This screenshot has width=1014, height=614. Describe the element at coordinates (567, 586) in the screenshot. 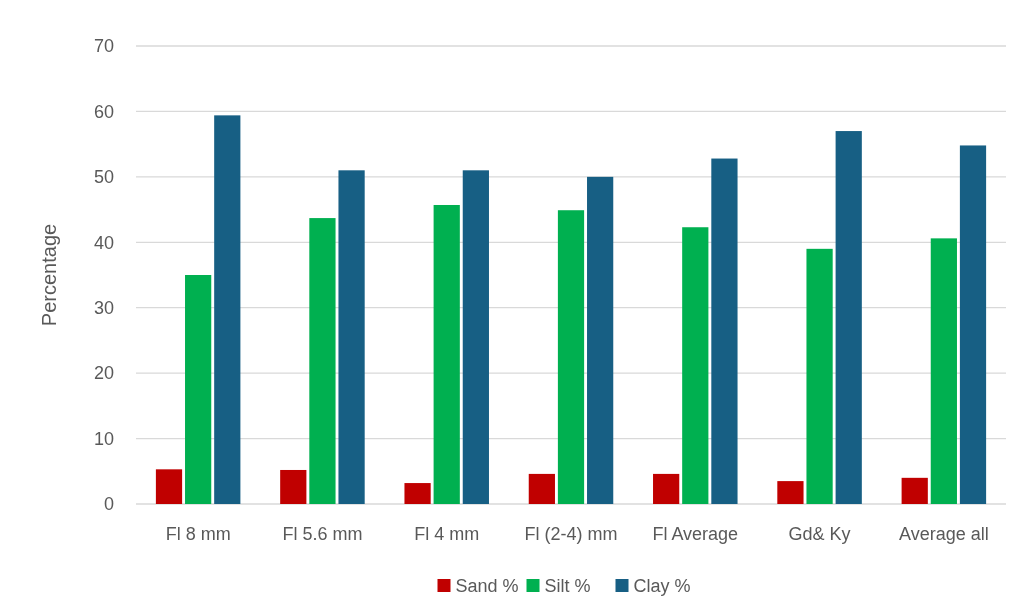

I see `legend-label: Silt %` at that location.